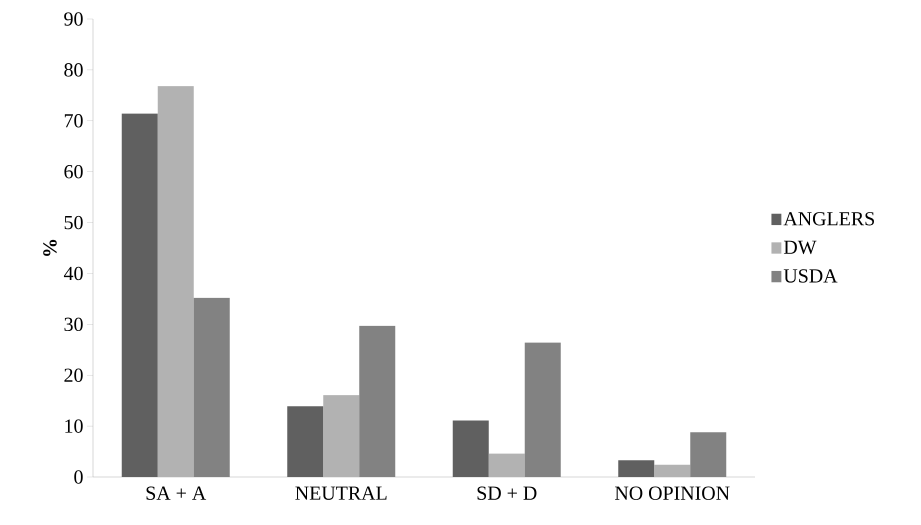  I want to click on y-tick-label: 50, so click(73, 223).